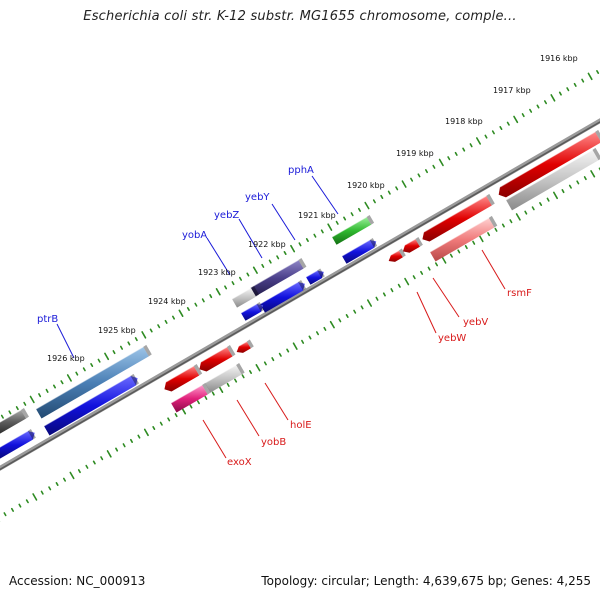 The height and width of the screenshot is (604, 600). Describe the element at coordinates (77, 581) in the screenshot. I see `accession-label: Accession: NC_000913` at that location.